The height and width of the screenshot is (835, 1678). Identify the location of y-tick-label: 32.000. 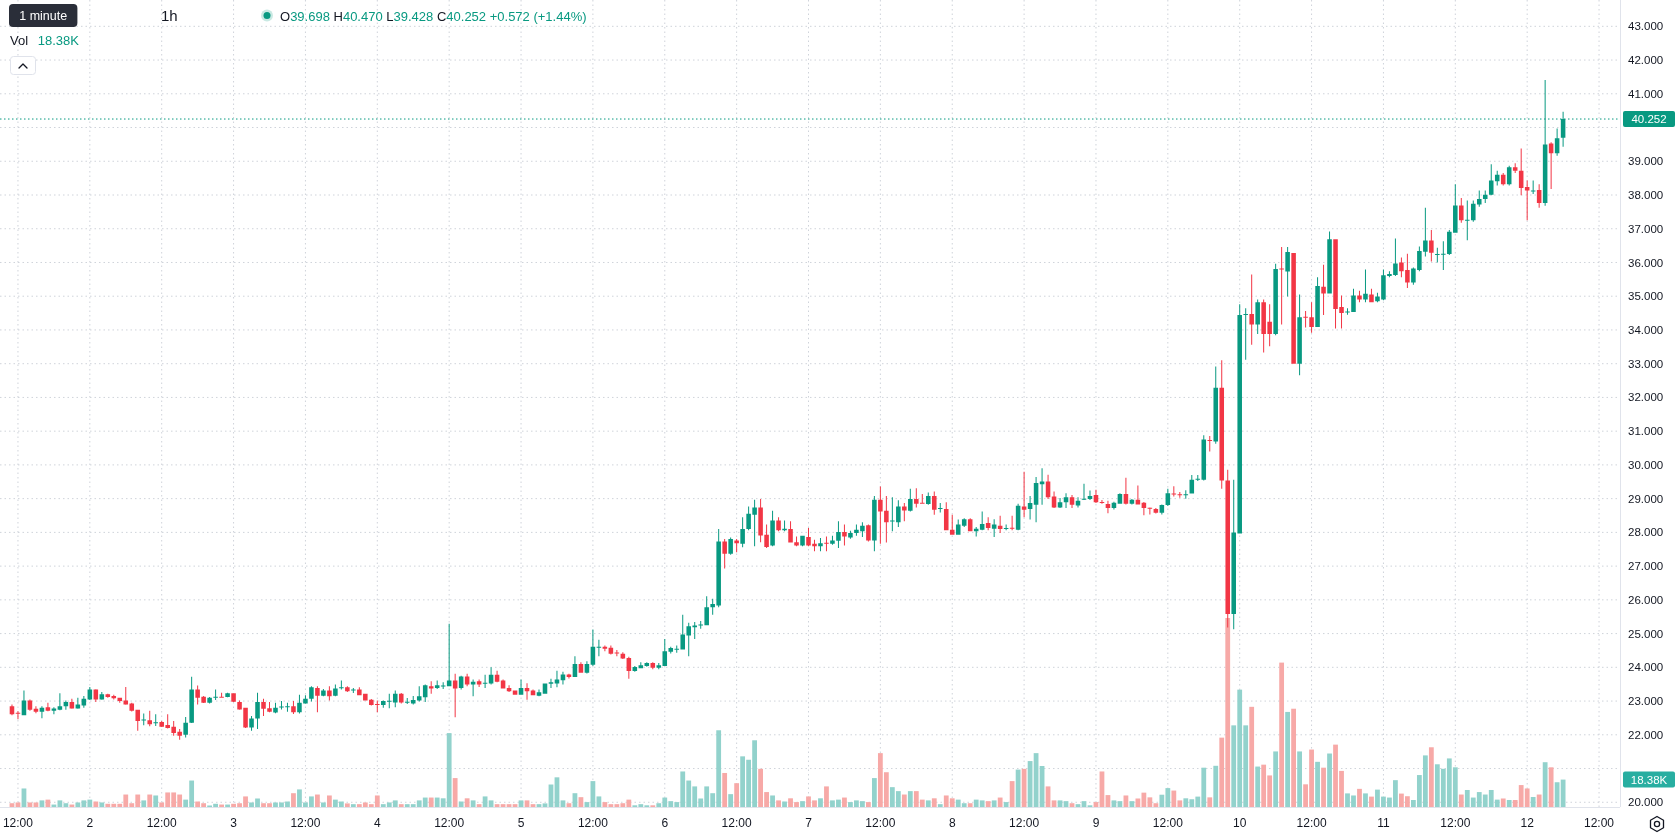
(1646, 397).